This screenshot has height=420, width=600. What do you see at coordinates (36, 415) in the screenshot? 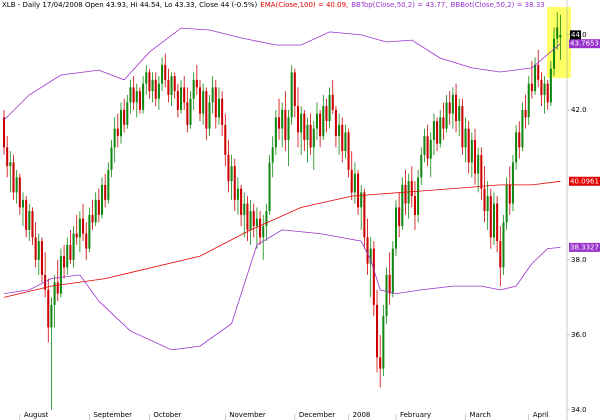
I see `x-tick-label: August` at bounding box center [36, 415].